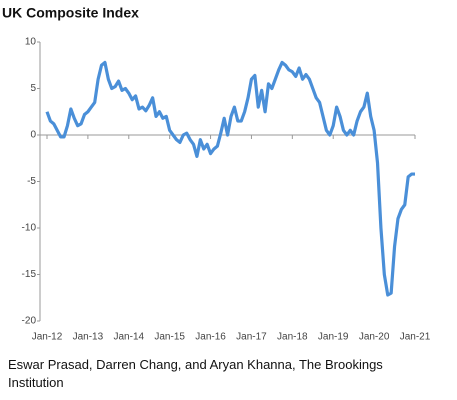  What do you see at coordinates (88, 337) in the screenshot?
I see `x-tick-label: Jan-13` at bounding box center [88, 337].